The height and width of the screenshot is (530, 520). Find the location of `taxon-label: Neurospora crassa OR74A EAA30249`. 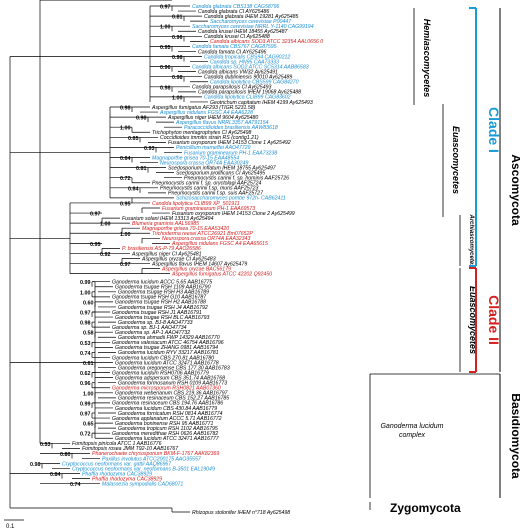

taxon-label: Neurospora crassa OR74A EAA30249 is located at coordinates (204, 163).